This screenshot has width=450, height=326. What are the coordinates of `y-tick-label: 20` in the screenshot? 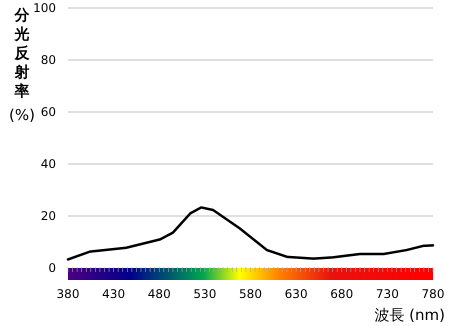 It's located at (48, 216).